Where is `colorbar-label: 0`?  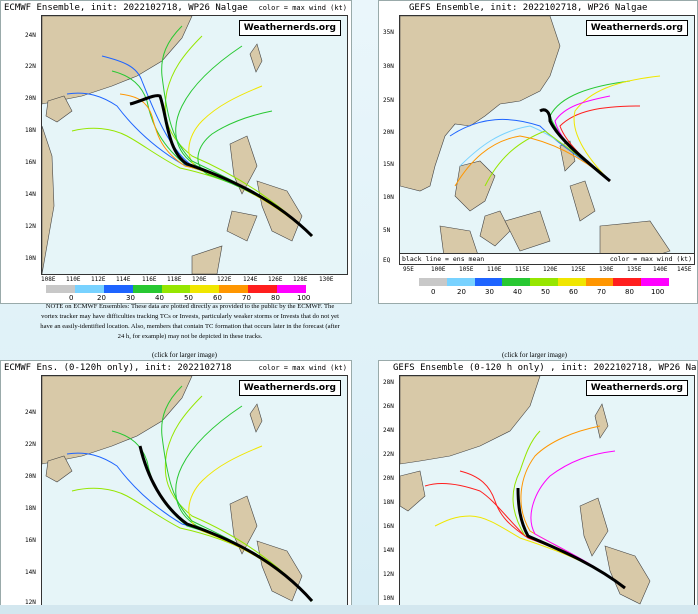 colorbar-label: 0 is located at coordinates (433, 292).